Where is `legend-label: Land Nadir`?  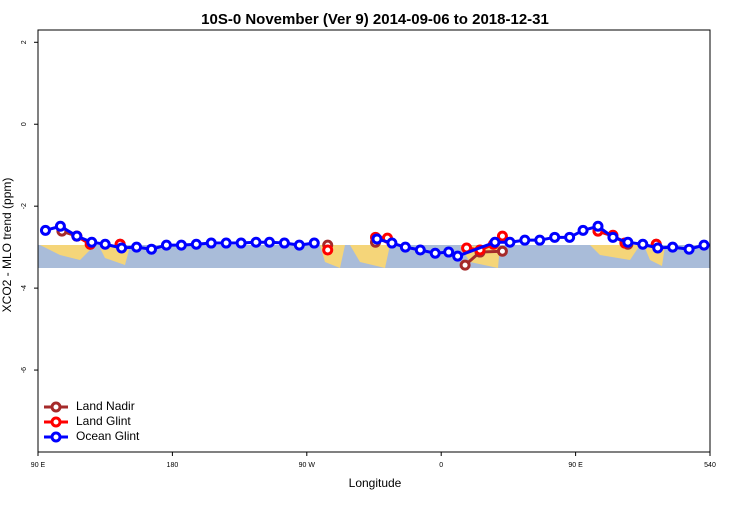
legend-label: Land Nadir is located at coordinates (105, 406).